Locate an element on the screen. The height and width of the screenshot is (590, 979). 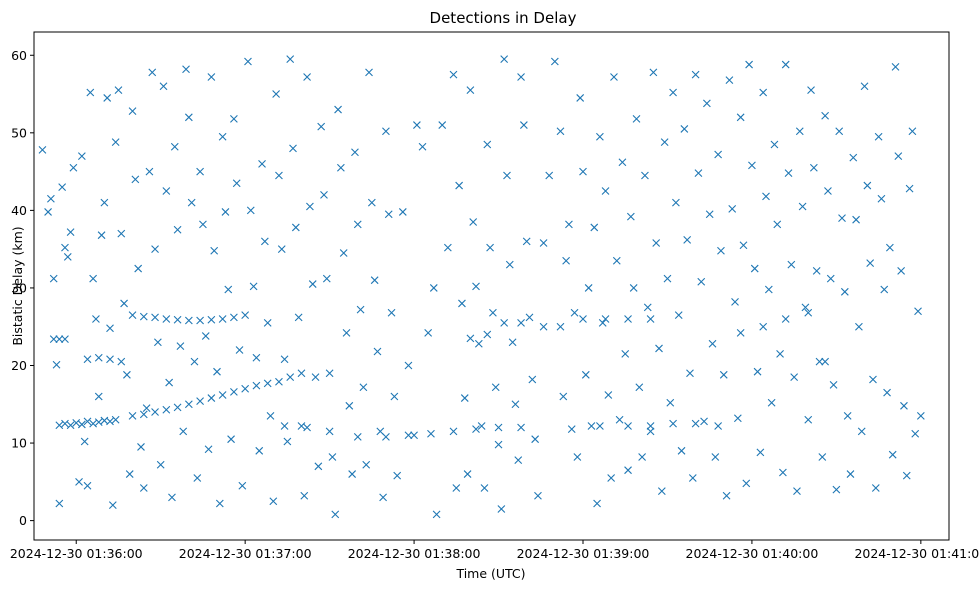
y-tick-label: 0 is located at coordinates (23, 520).